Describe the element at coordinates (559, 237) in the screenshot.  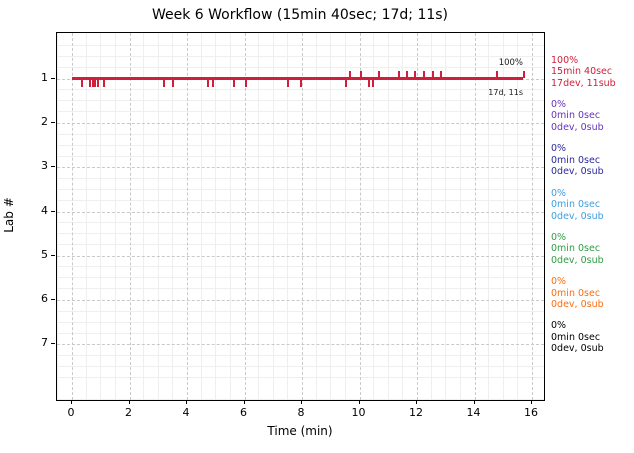
I see `lab5-stat-line-1: 0%` at that location.